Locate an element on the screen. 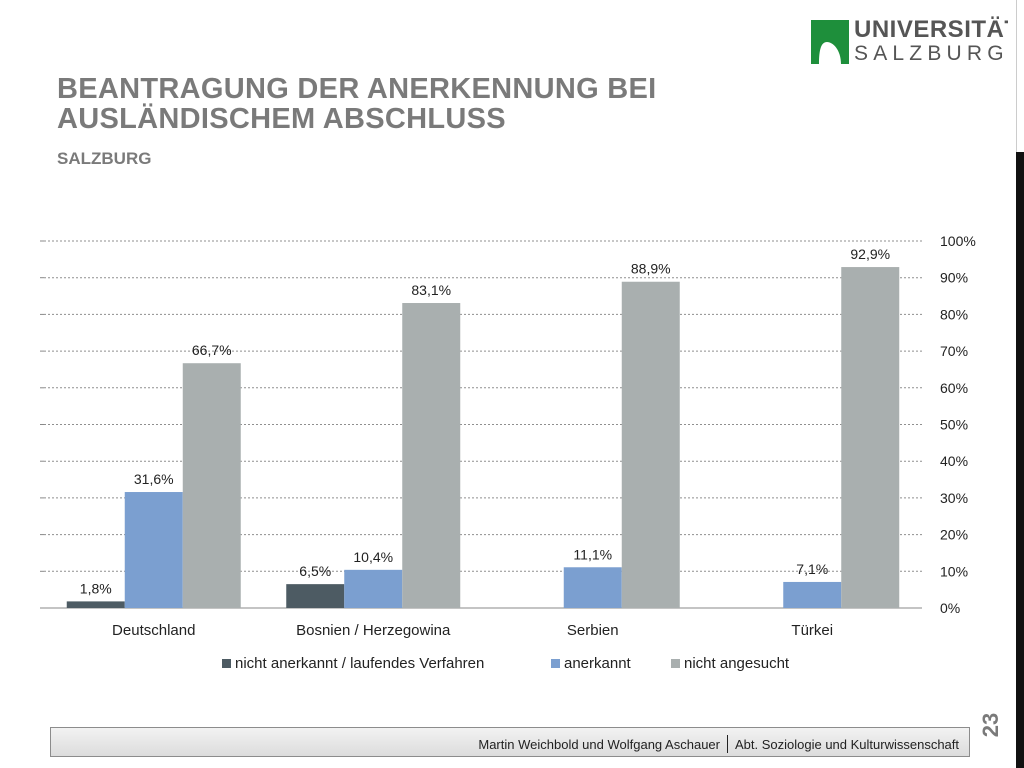 The width and height of the screenshot is (1024, 768). logo-line-1: UNIVERSITÄT is located at coordinates (937, 29).